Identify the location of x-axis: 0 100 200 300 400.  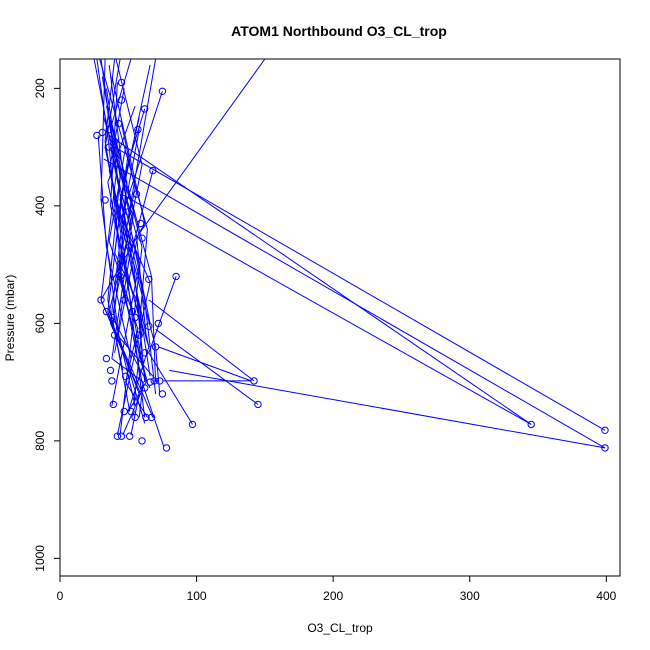
(337, 589).